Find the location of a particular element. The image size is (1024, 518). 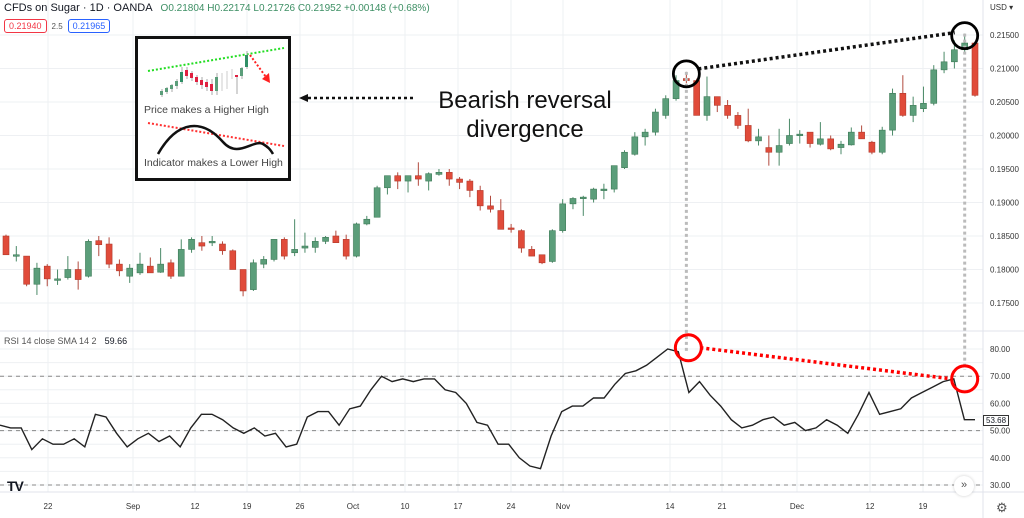

svg-text: 0.19000 is located at coordinates (1004, 203).